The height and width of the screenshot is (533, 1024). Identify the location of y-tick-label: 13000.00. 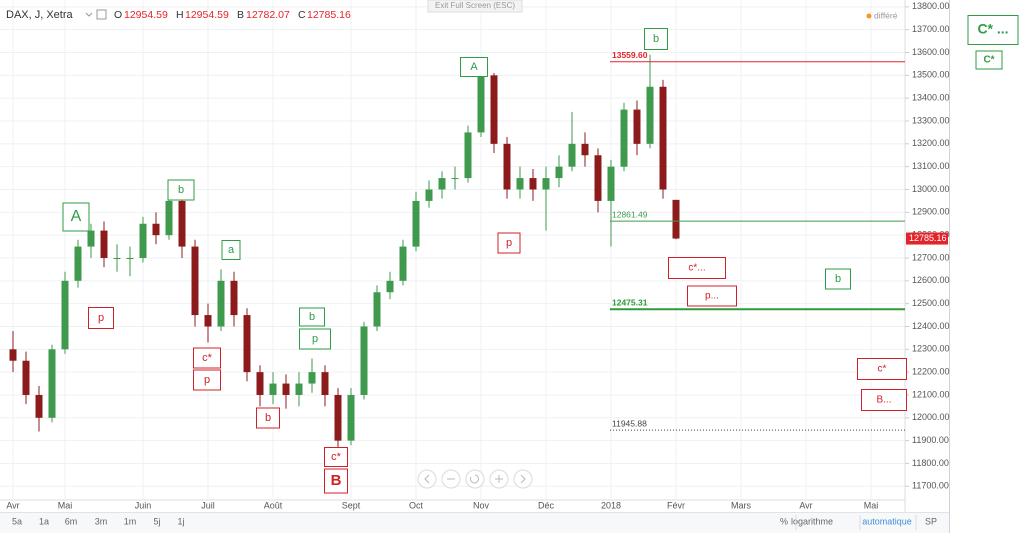
(931, 189).